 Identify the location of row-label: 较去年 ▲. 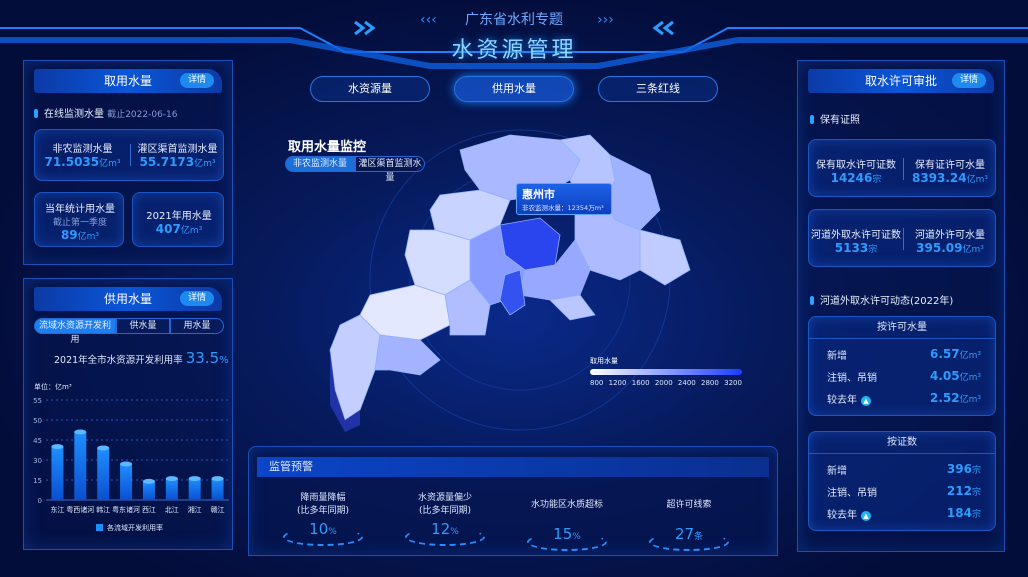
(849, 513).